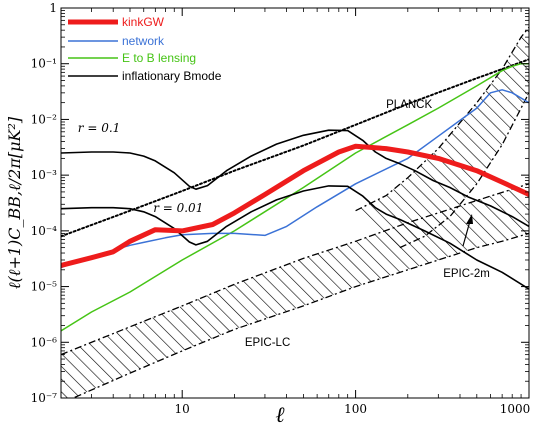  Describe the element at coordinates (172, 76) in the screenshot. I see `legend-label-inflationary: inflationary Bmode` at that location.